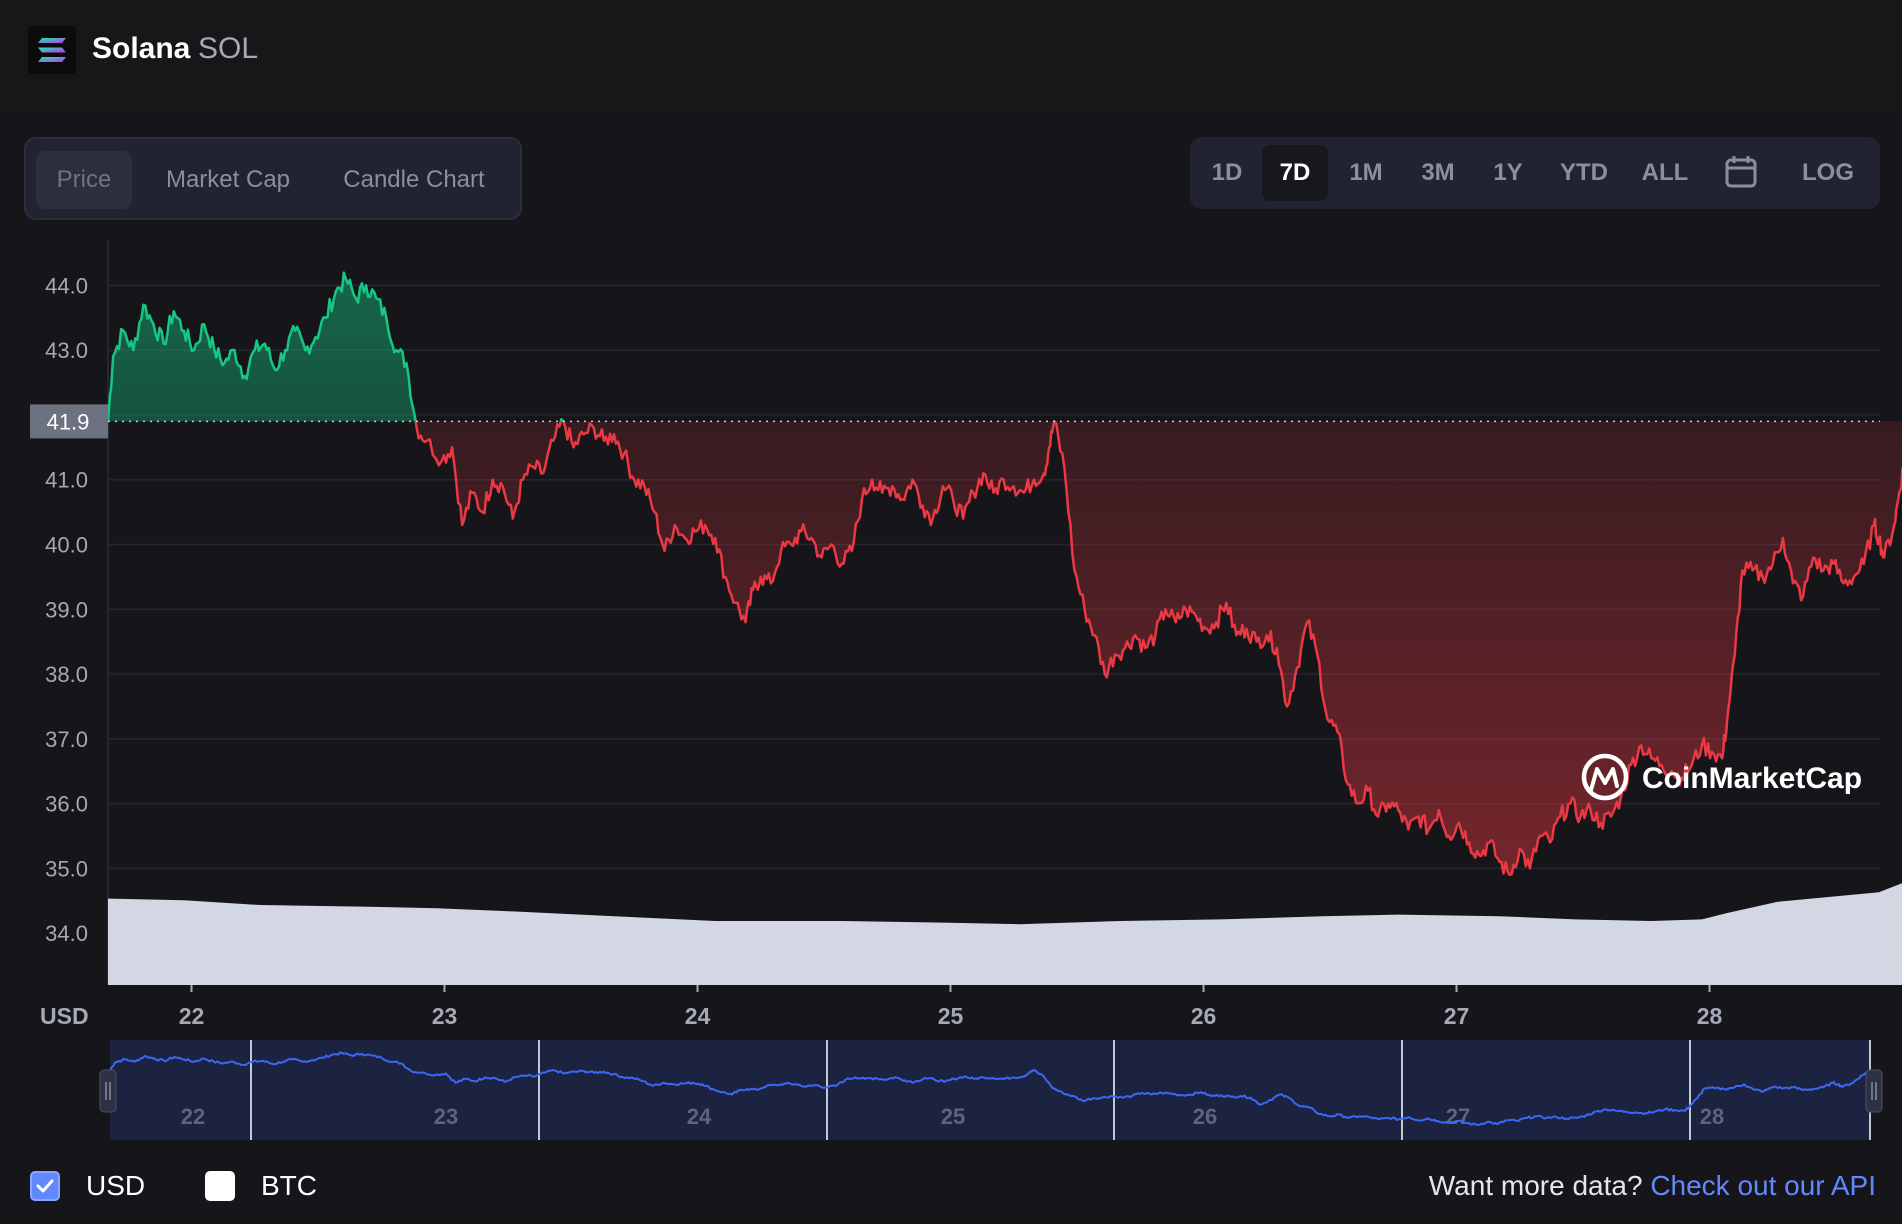 The image size is (1902, 1224). What do you see at coordinates (116, 1185) in the screenshot?
I see `usd-label: USD` at bounding box center [116, 1185].